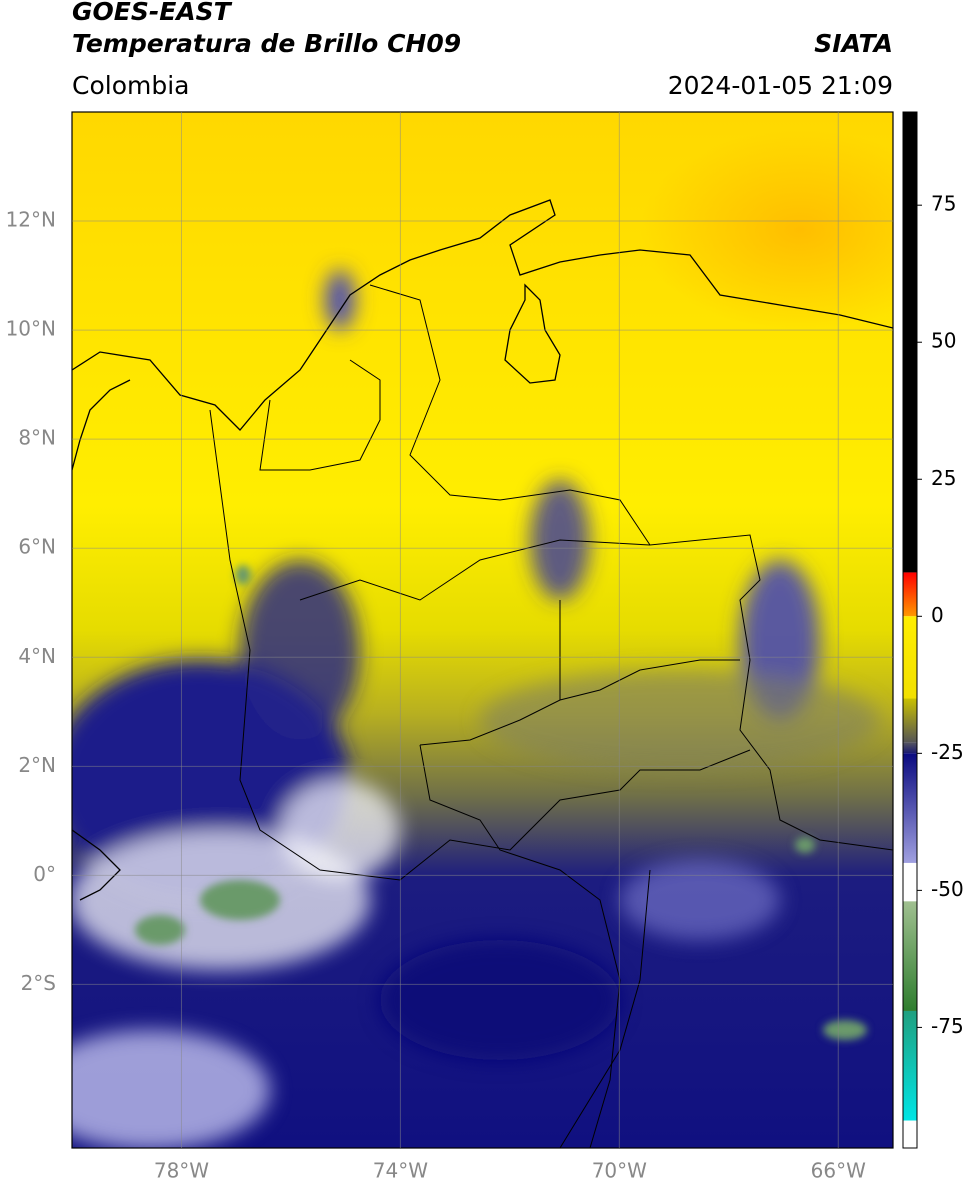  Describe the element at coordinates (853, 43) in the screenshot. I see `source: SIATA` at that location.